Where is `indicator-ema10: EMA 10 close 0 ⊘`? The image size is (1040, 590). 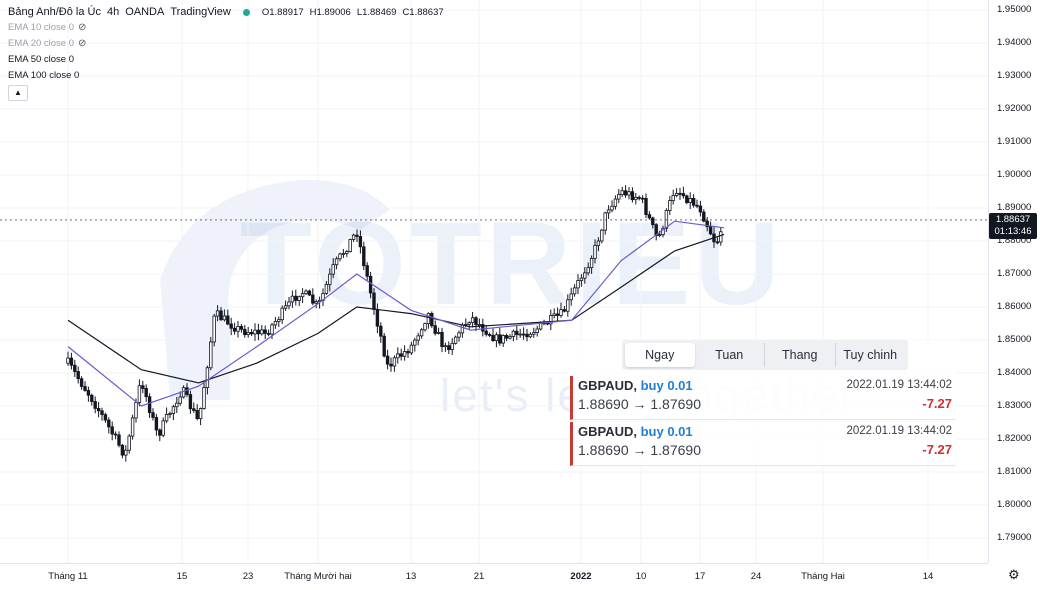
indicator-ema10: EMA 10 close 0 ⊘ is located at coordinates (226, 27).